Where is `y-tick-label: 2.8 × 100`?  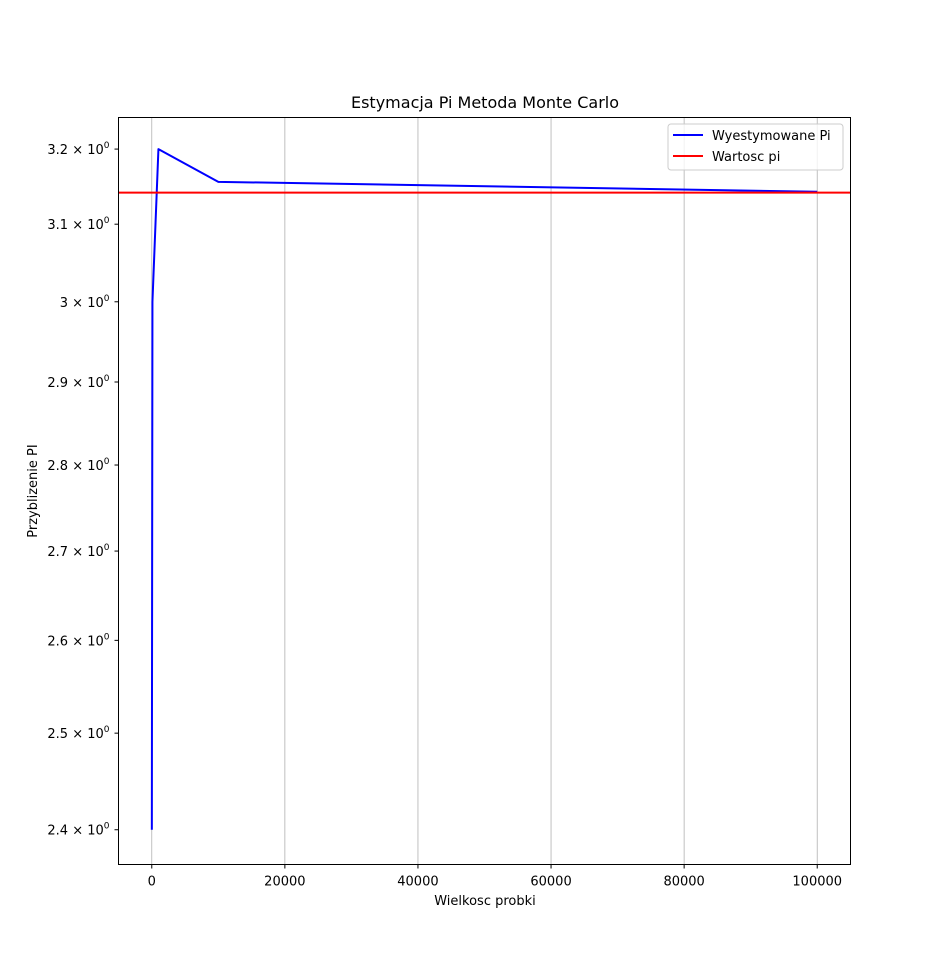 y-tick-label: 2.8 × 100 is located at coordinates (78, 465).